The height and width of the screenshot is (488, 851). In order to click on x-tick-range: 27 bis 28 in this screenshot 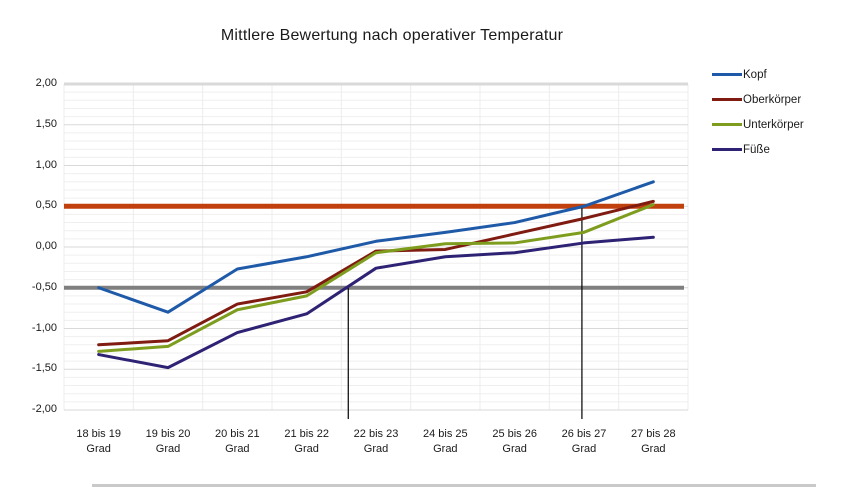, I will do `click(653, 434)`.